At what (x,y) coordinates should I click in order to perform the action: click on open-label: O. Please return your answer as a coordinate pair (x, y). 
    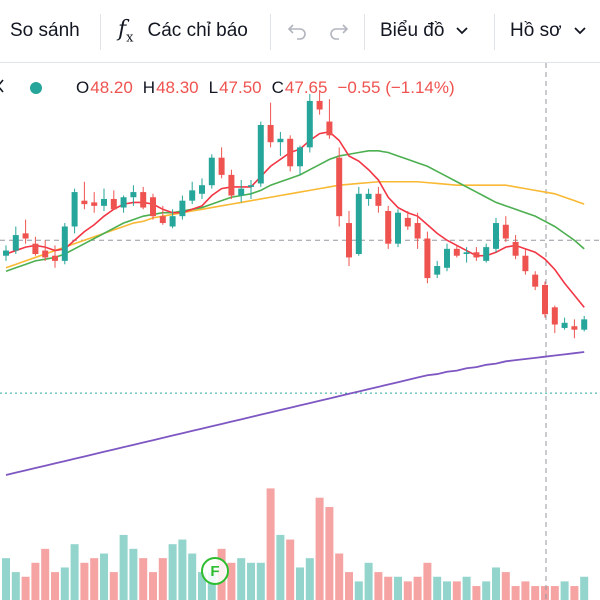
    Looking at the image, I should click on (83, 87).